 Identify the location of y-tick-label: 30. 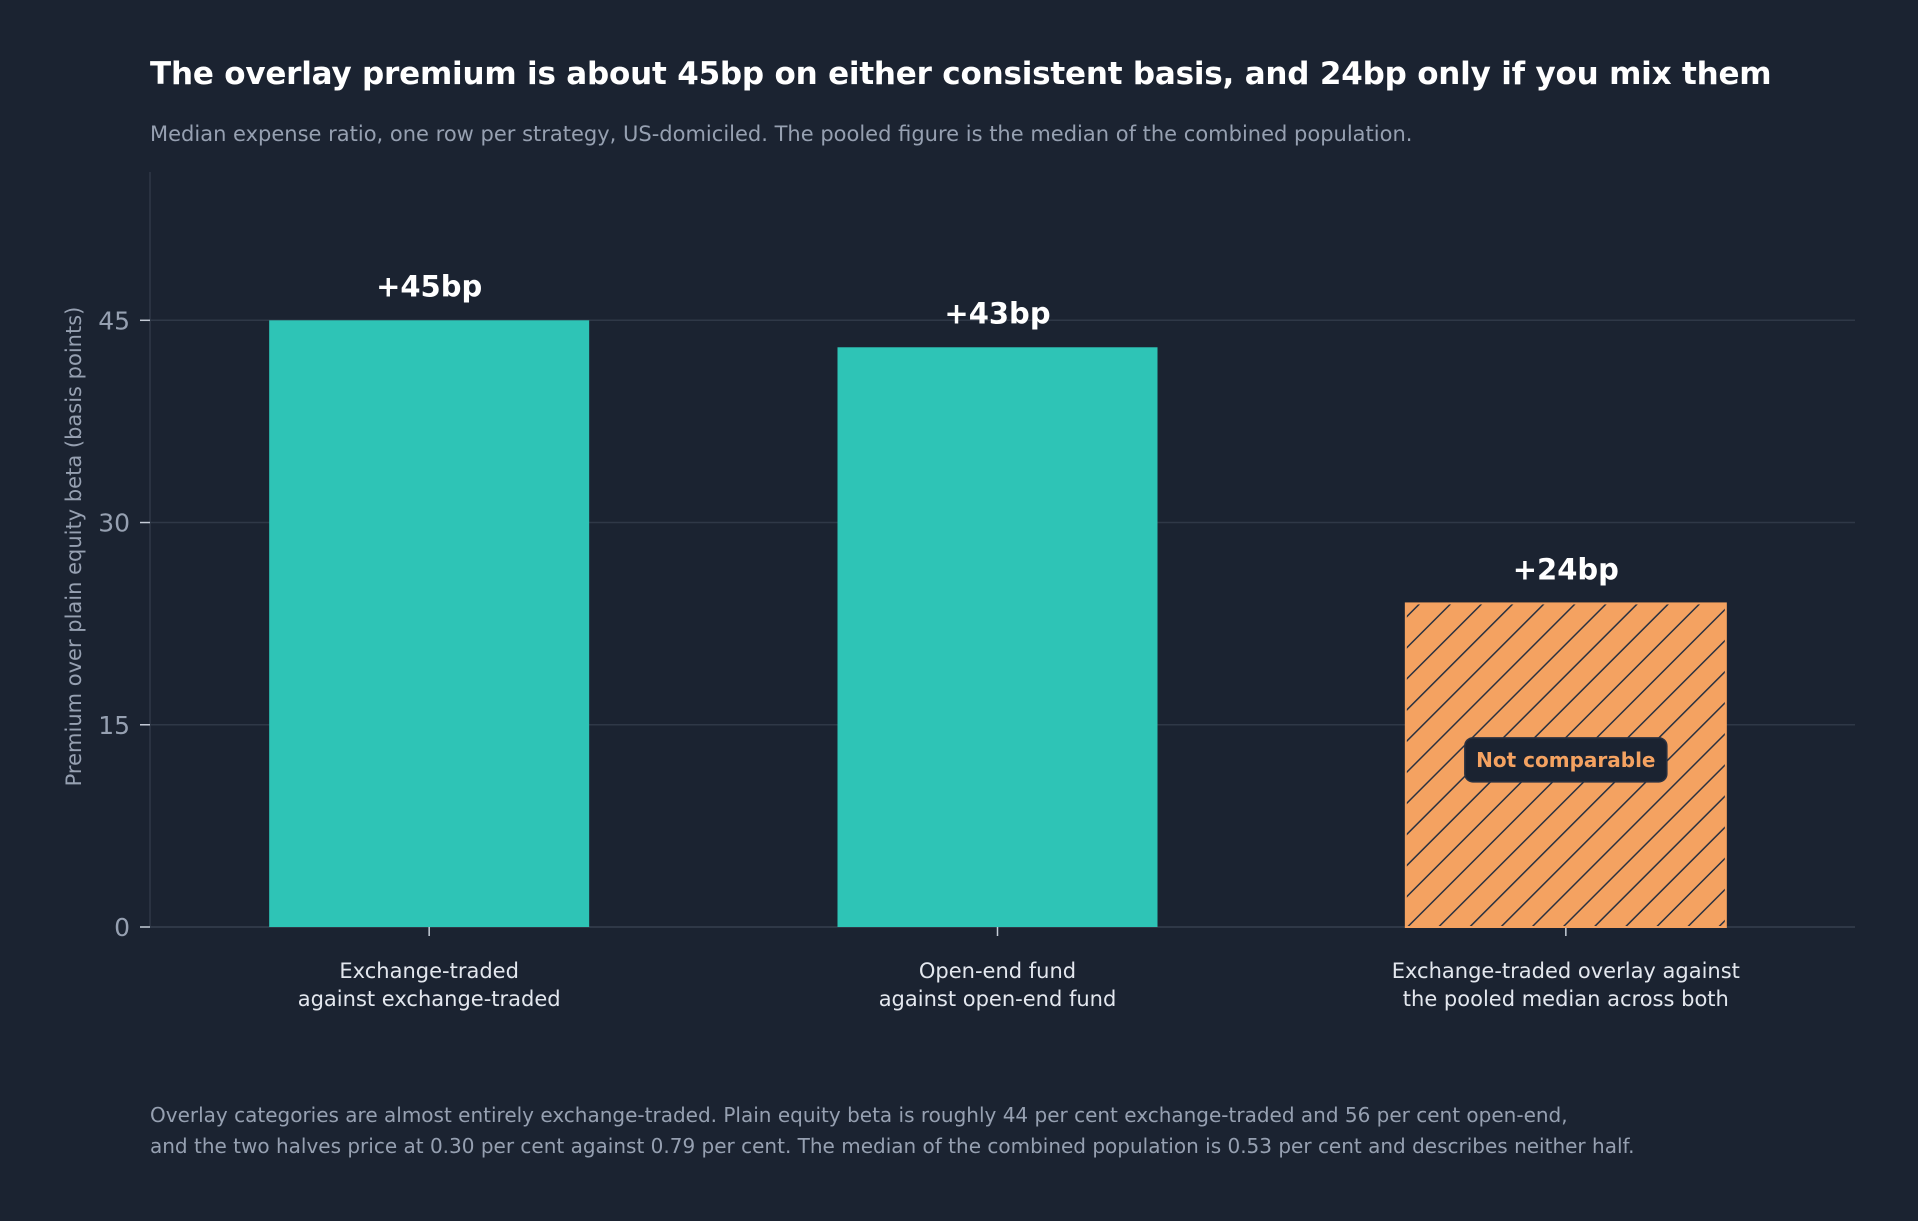
(114, 523).